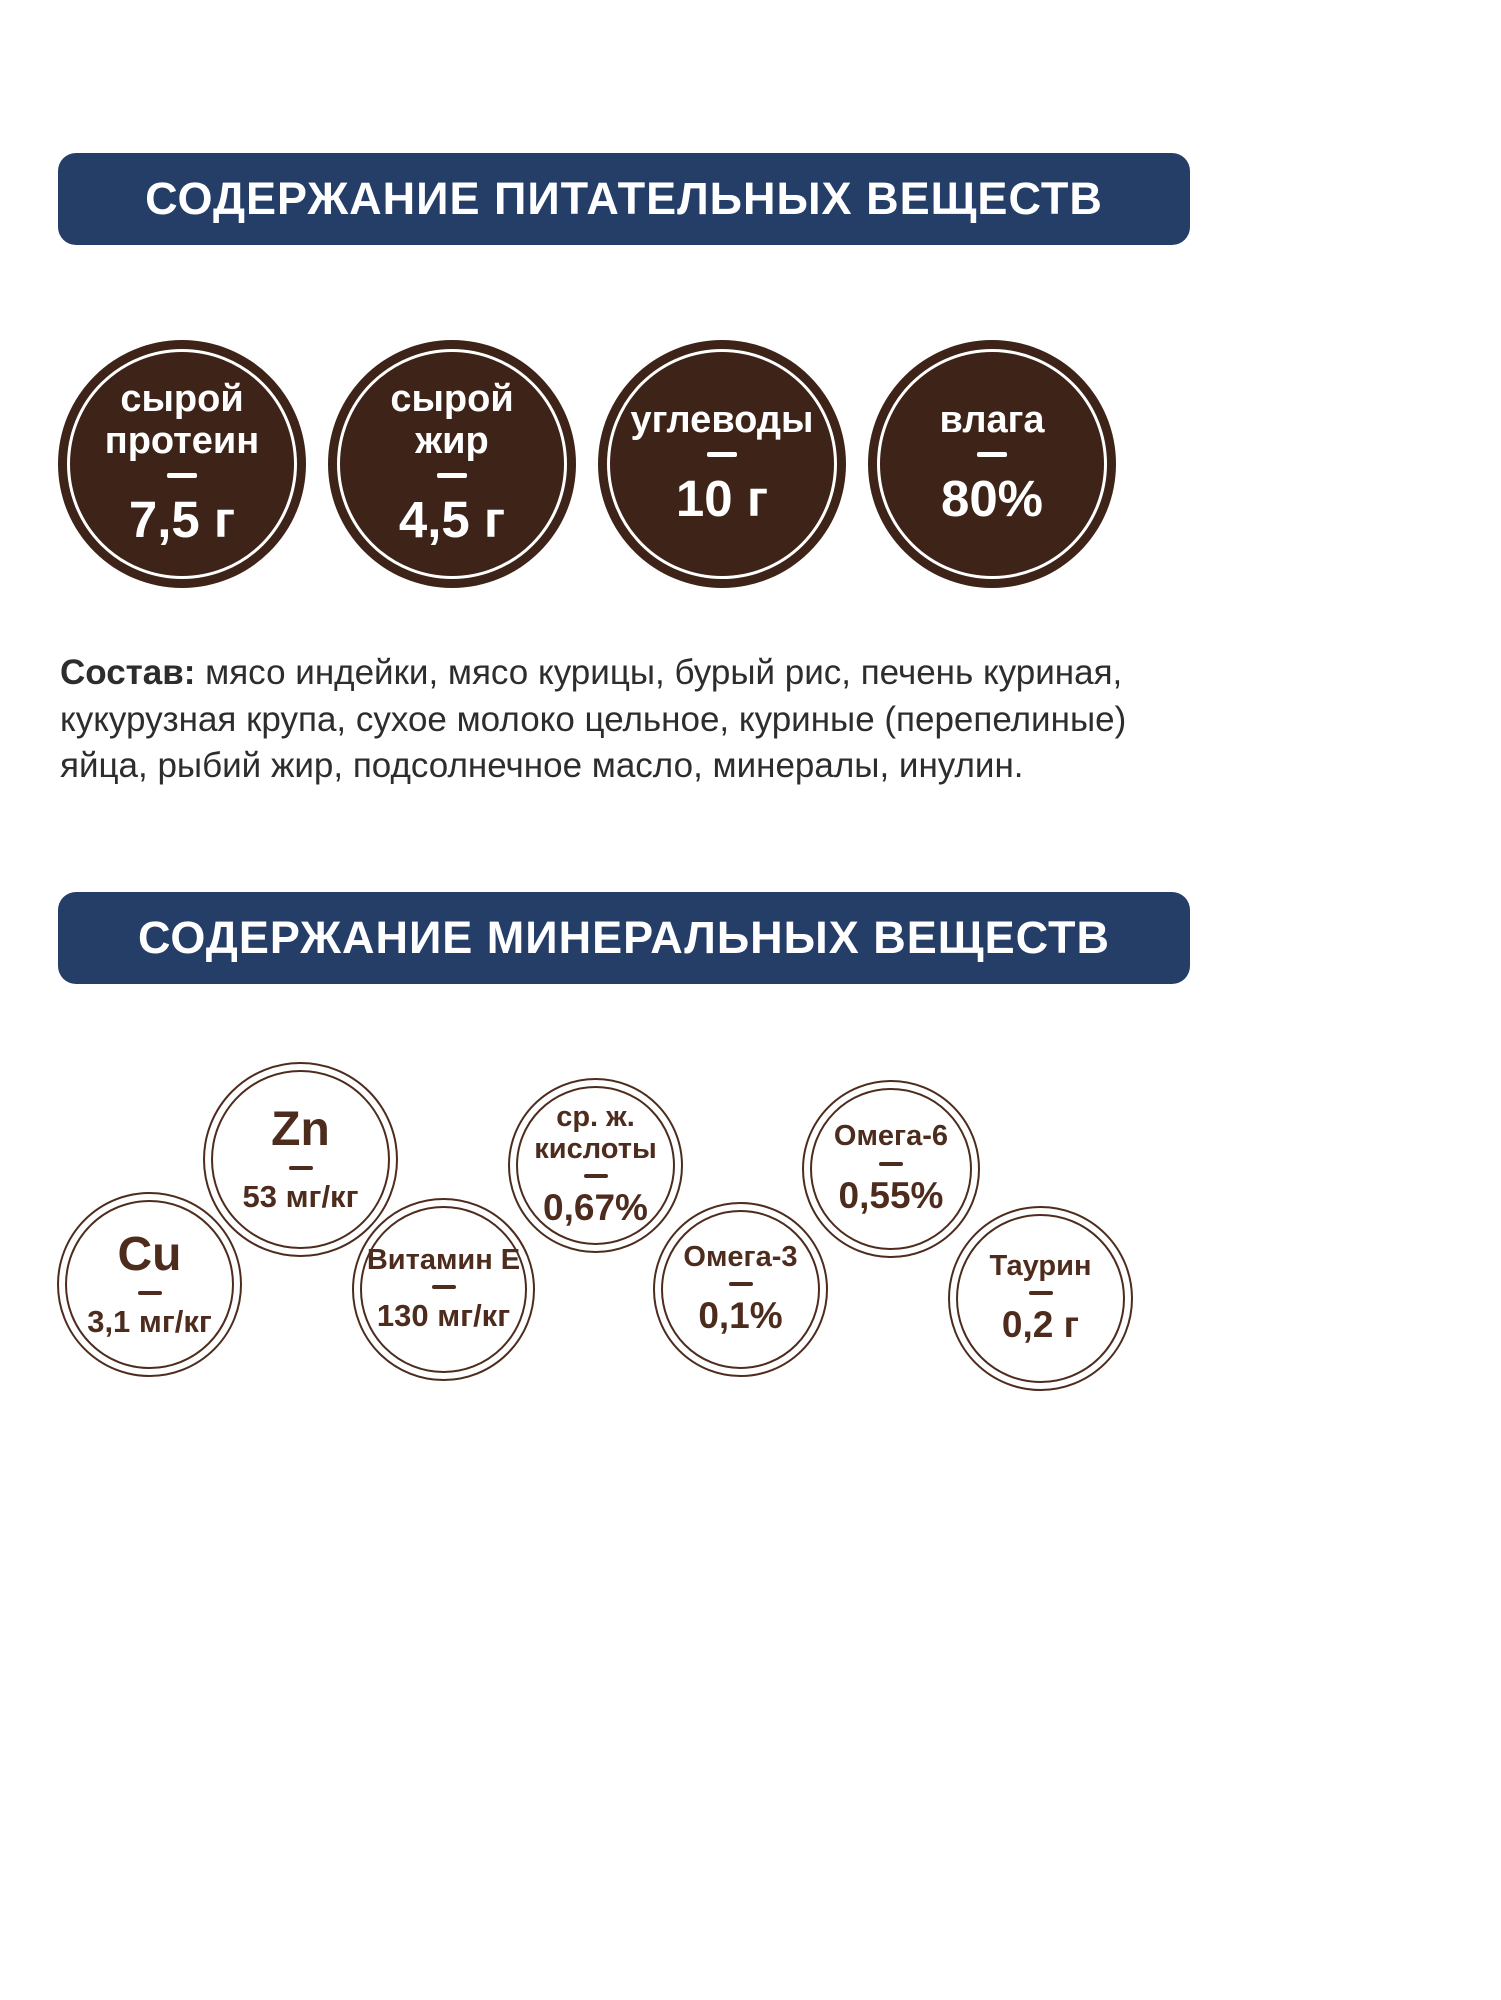  I want to click on mineral-name: Zn, so click(300, 1130).